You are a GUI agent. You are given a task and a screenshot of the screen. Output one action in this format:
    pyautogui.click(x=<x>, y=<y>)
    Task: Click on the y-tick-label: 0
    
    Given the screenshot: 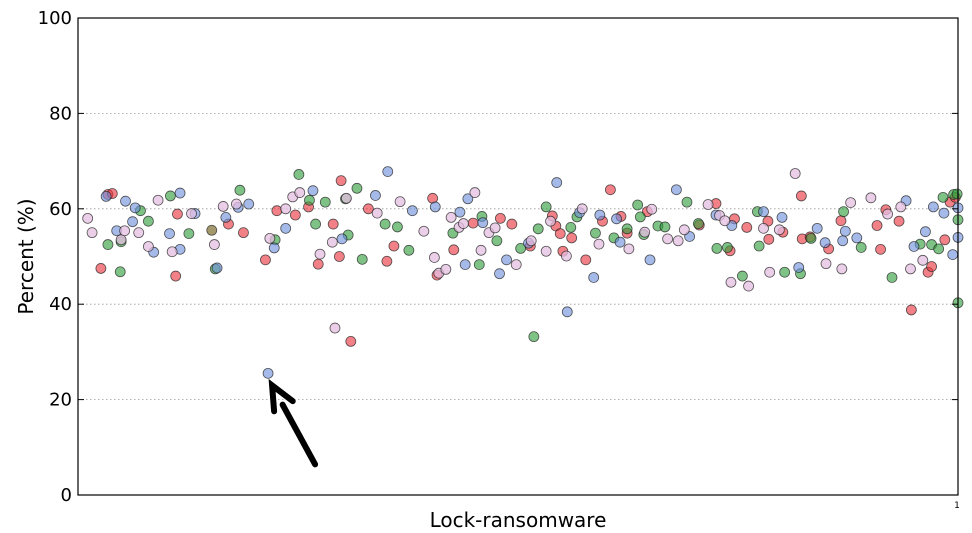 What is the action you would take?
    pyautogui.click(x=66, y=495)
    